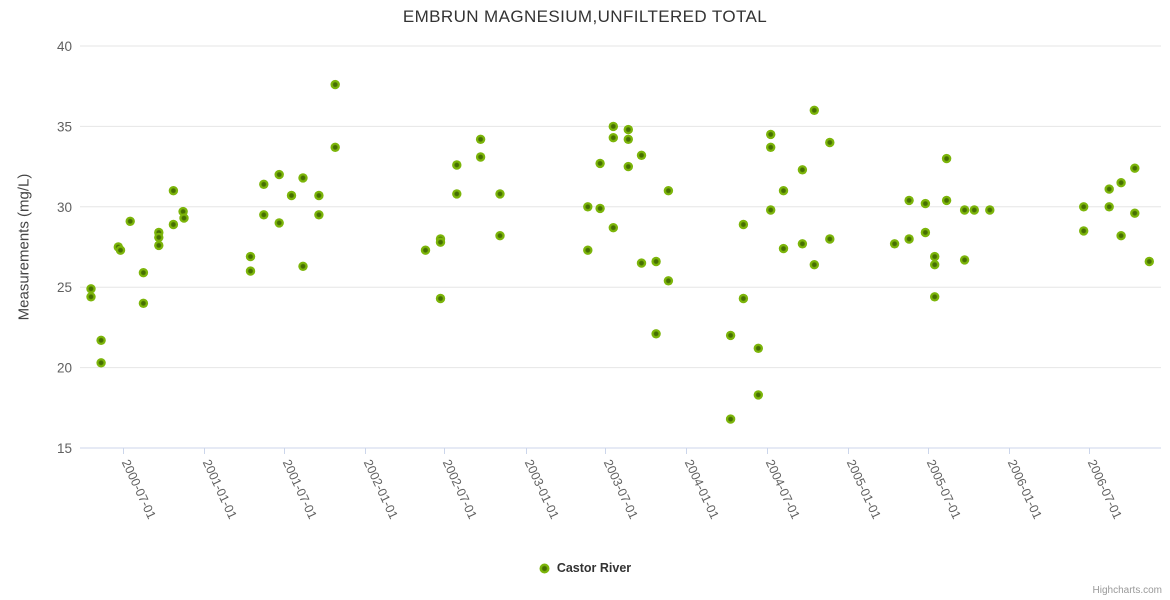 This screenshot has width=1170, height=600. Describe the element at coordinates (1025, 489) in the screenshot. I see `x-axis-label: 2006-01-01` at that location.